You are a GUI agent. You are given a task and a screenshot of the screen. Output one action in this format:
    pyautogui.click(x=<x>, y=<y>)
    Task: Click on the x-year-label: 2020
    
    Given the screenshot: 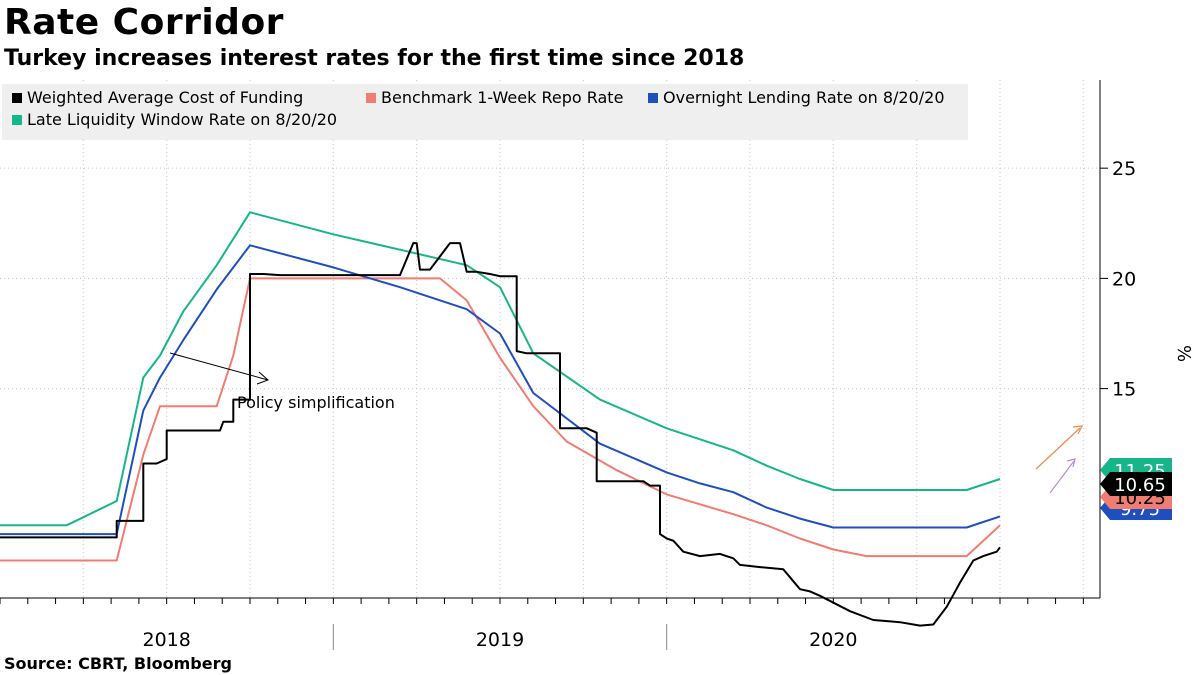 What is the action you would take?
    pyautogui.click(x=833, y=640)
    